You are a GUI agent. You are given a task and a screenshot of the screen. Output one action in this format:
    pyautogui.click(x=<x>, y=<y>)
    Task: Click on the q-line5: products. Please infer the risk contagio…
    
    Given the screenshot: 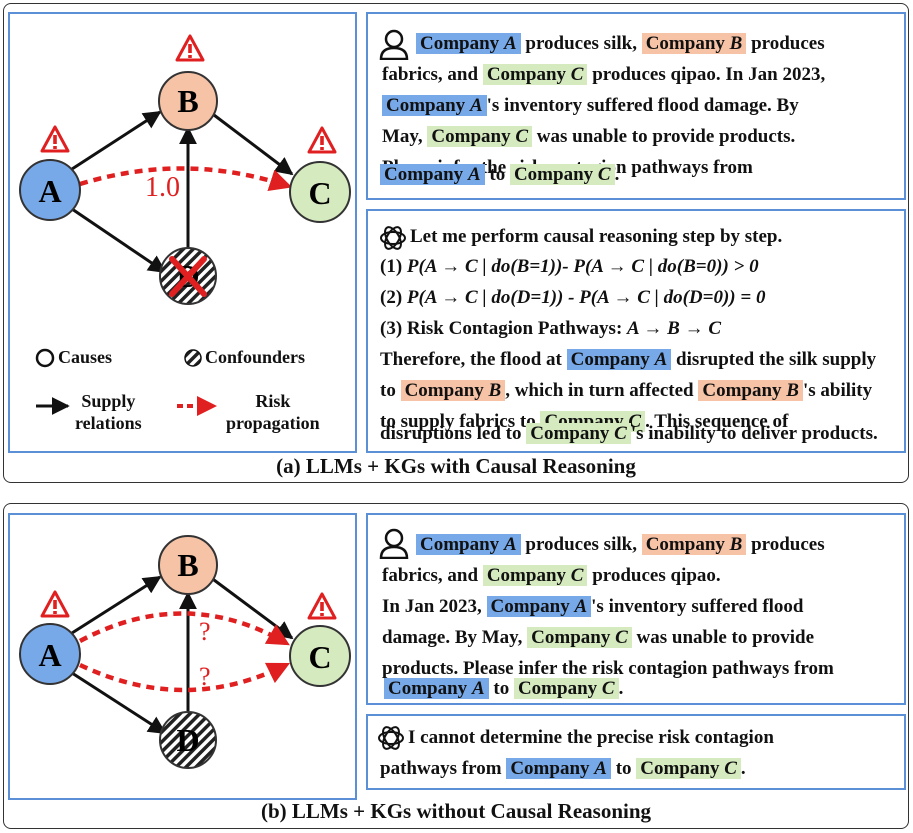 What is the action you would take?
    pyautogui.click(x=608, y=668)
    